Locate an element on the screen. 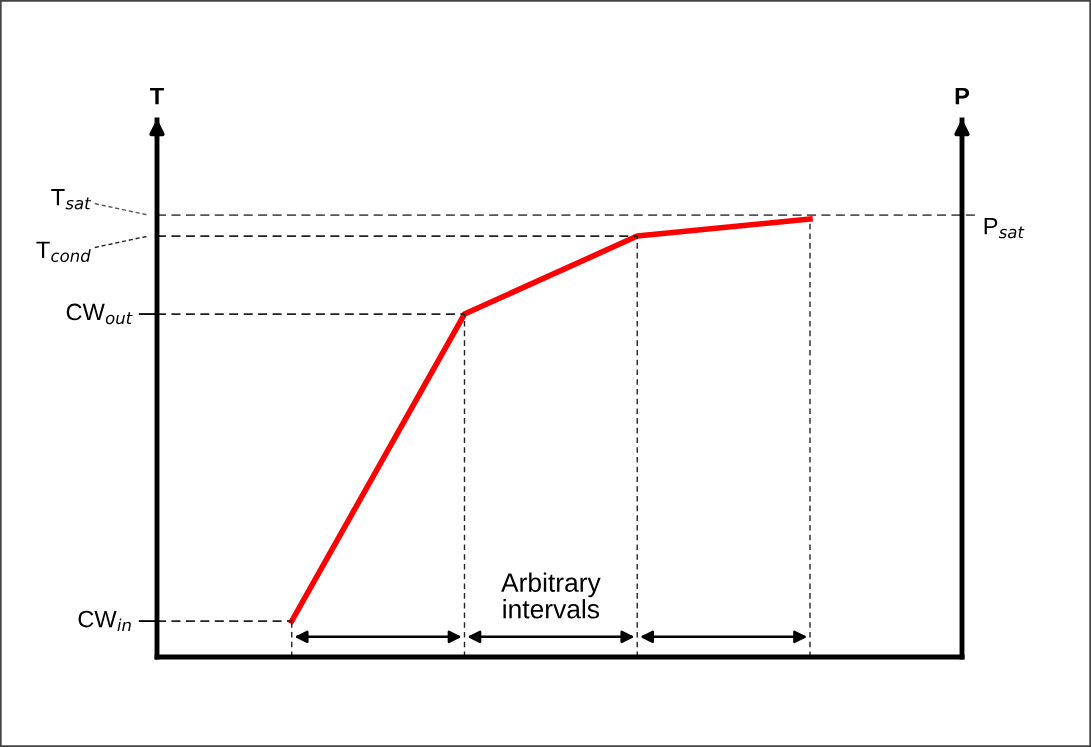 The image size is (1091, 747). ref-line-label: CW$_{in}$ is located at coordinates (104, 621).